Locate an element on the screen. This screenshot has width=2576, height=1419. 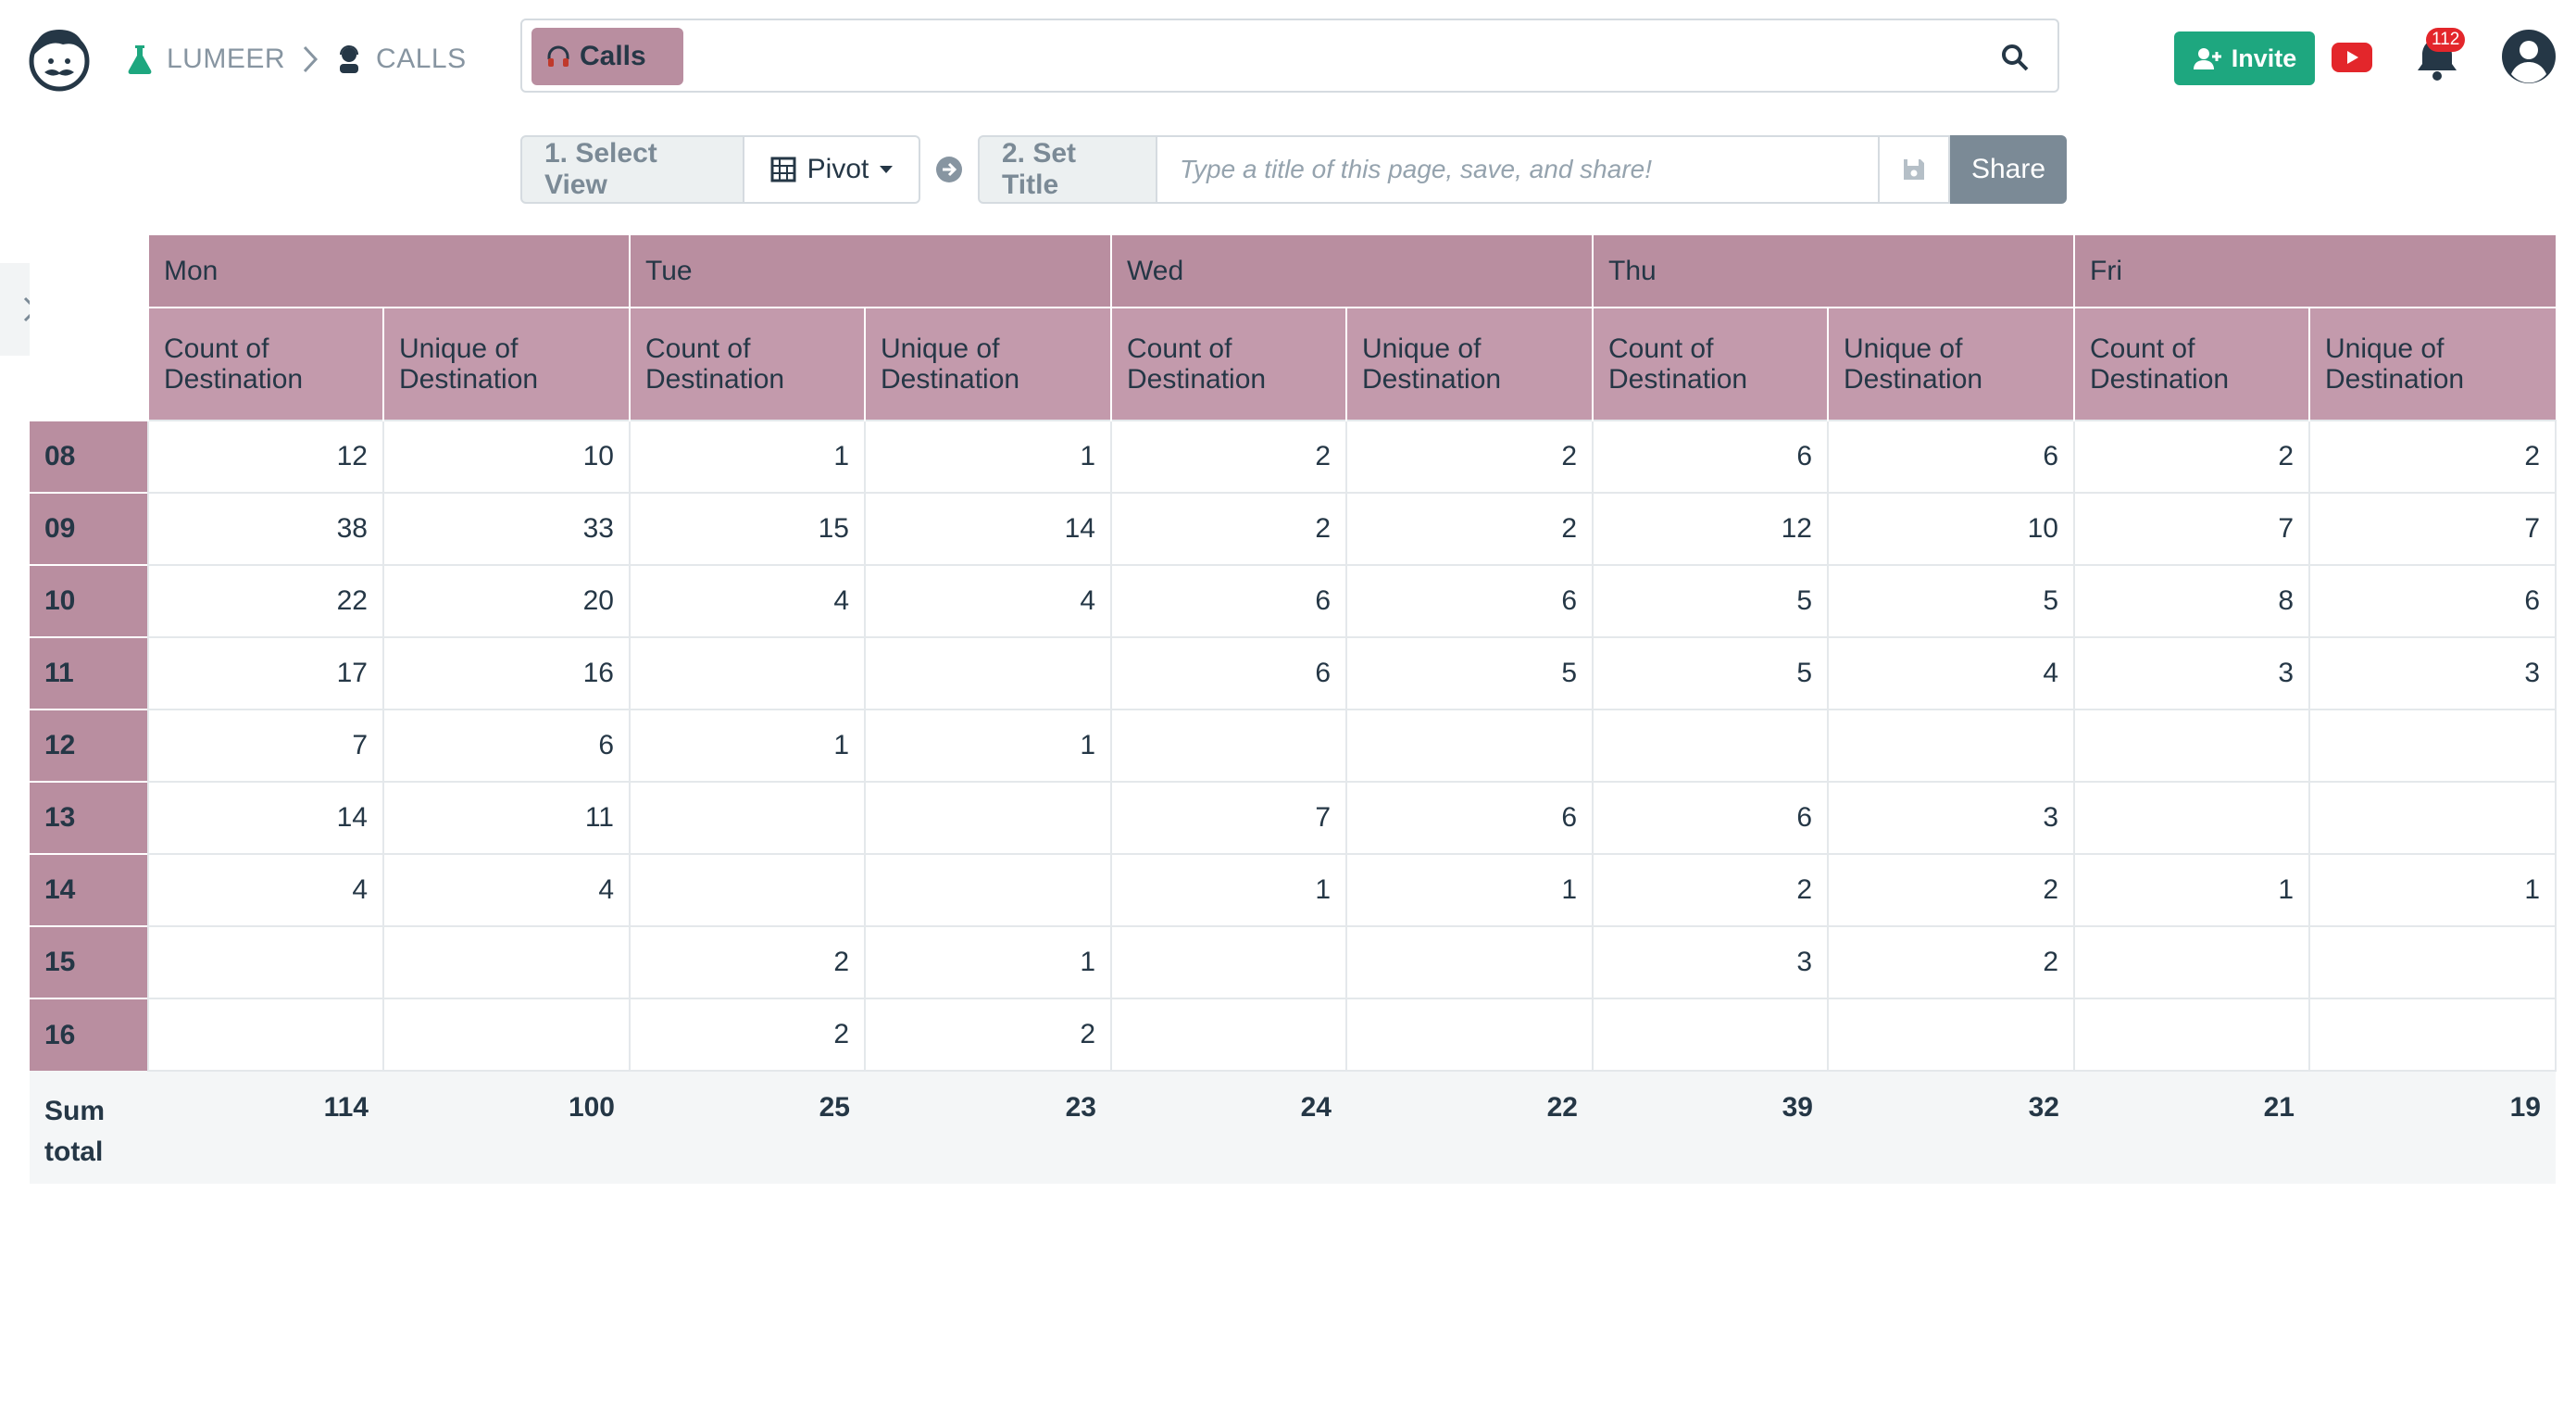
search-box: Calls is located at coordinates (1290, 56).